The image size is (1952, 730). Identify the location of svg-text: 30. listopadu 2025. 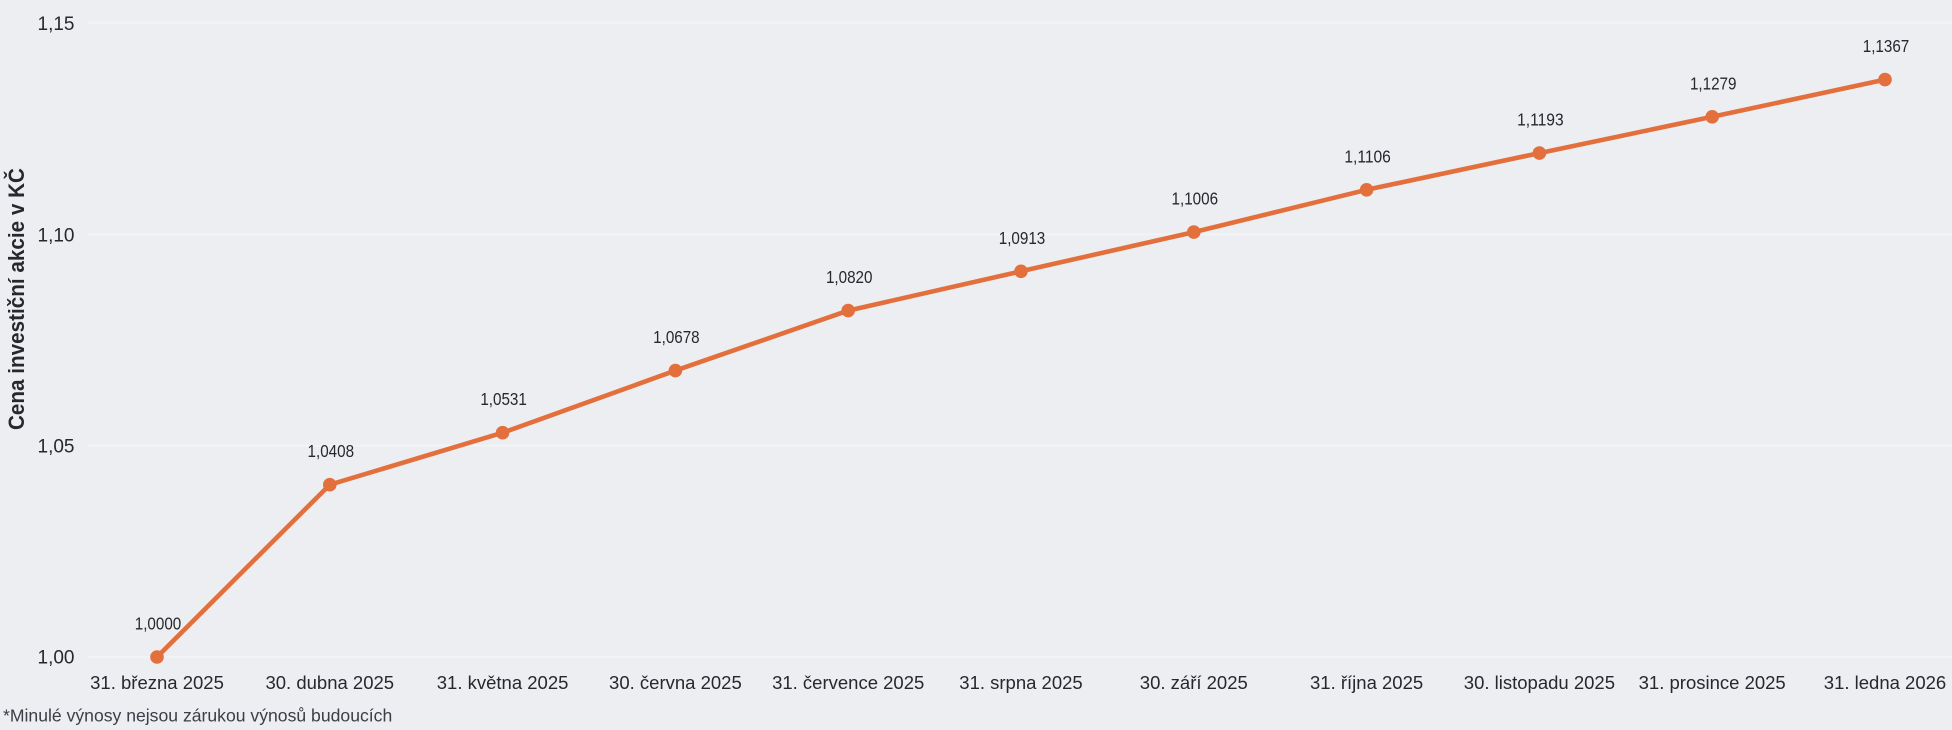
(1539, 682).